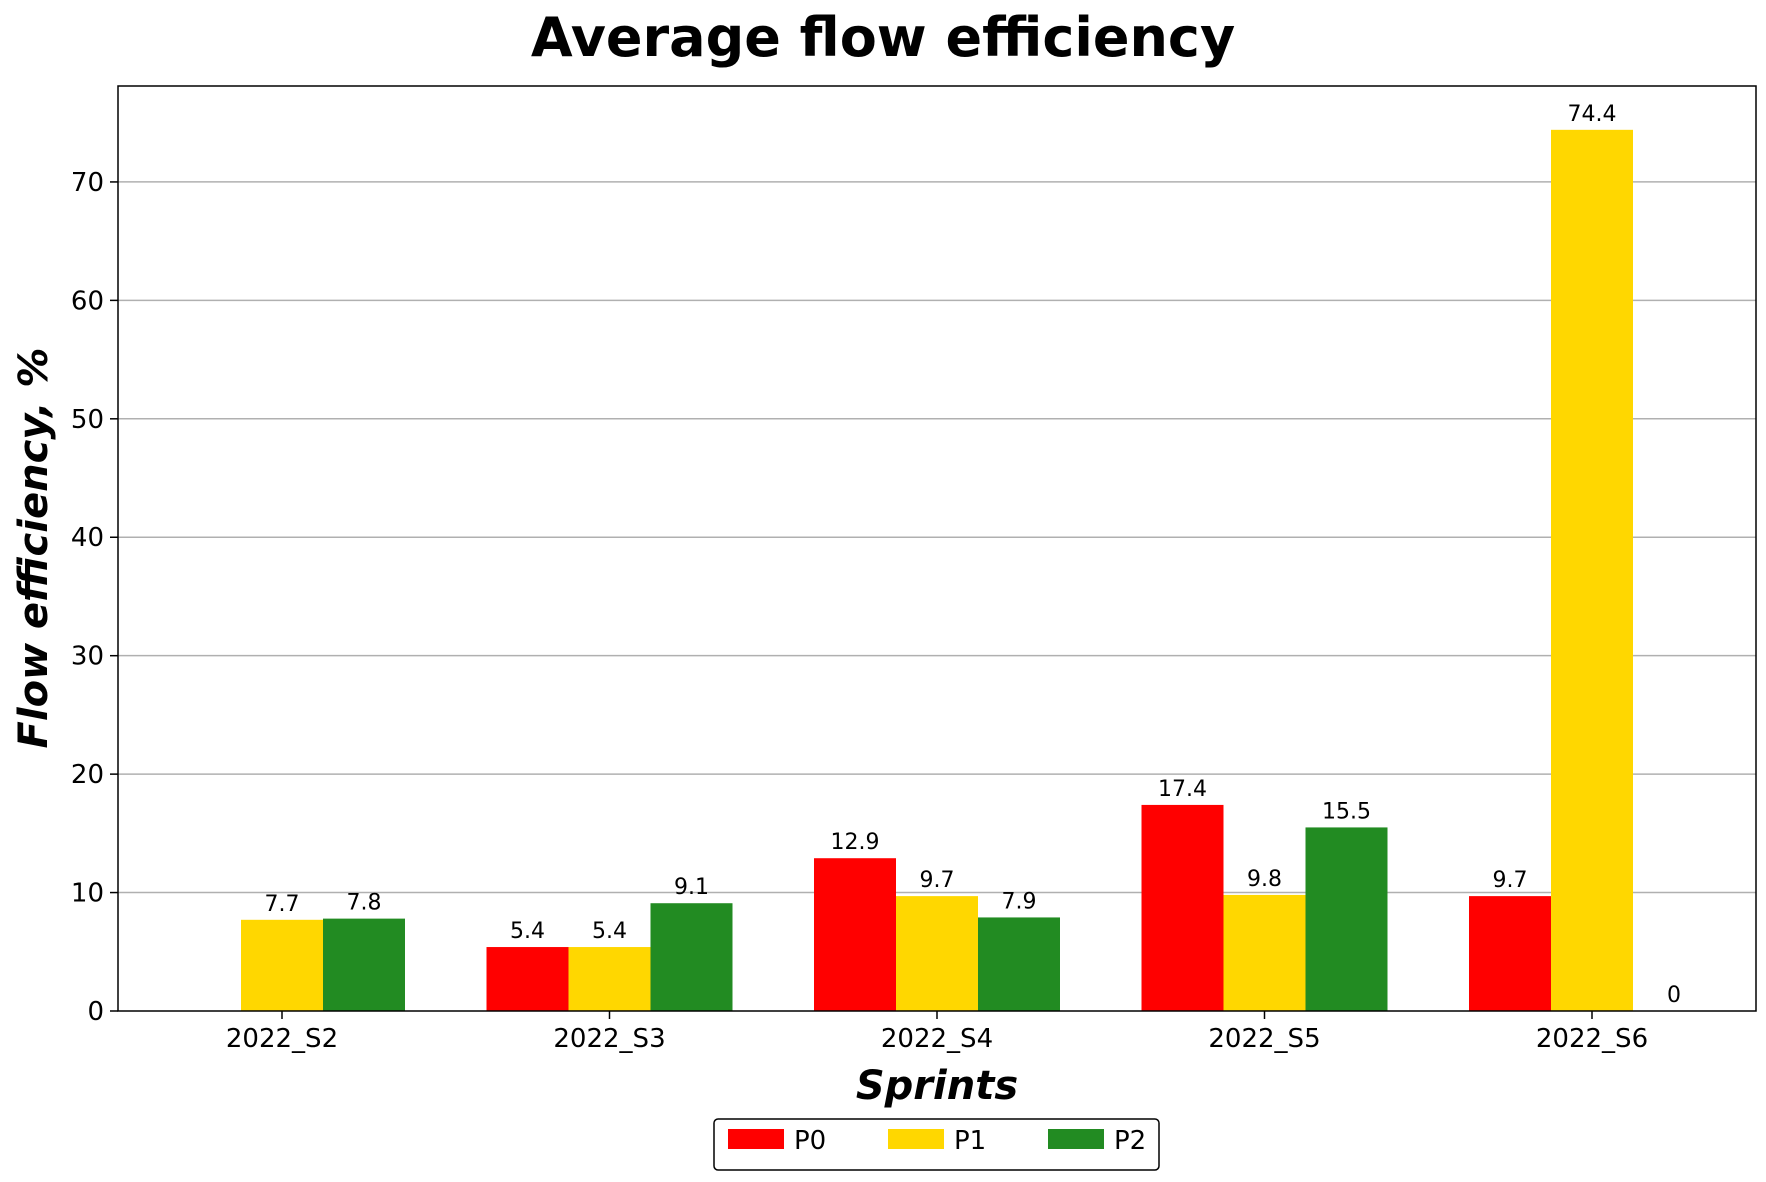 The width and height of the screenshot is (1766, 1182). I want to click on y-axis-label: Flow efficiency, %, so click(34, 548).